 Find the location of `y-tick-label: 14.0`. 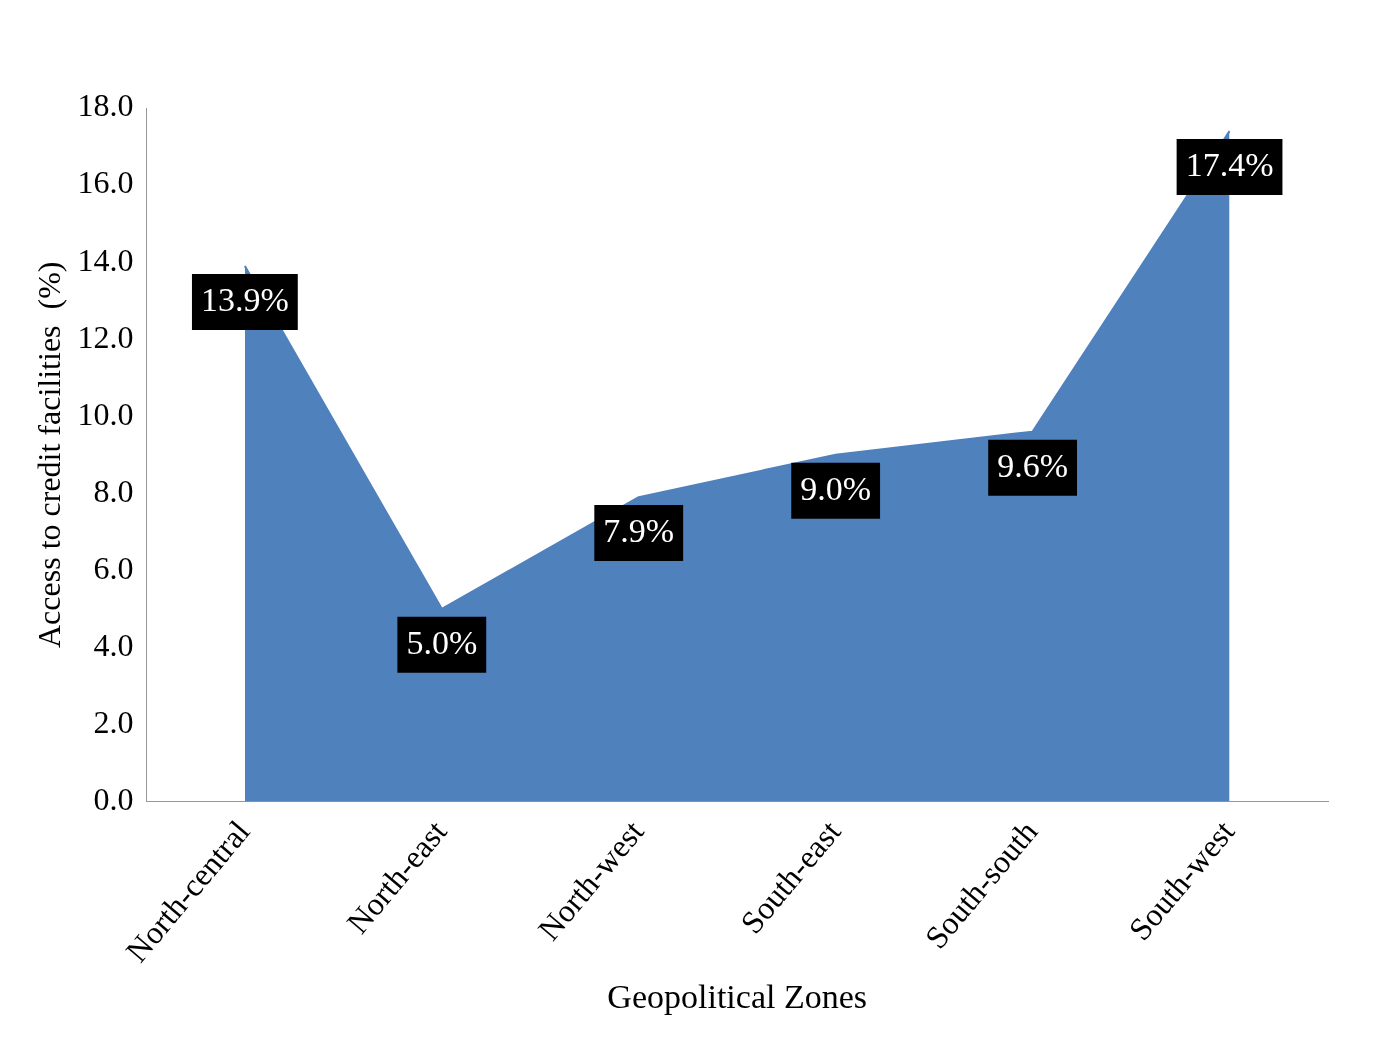

y-tick-label: 14.0 is located at coordinates (105, 259).